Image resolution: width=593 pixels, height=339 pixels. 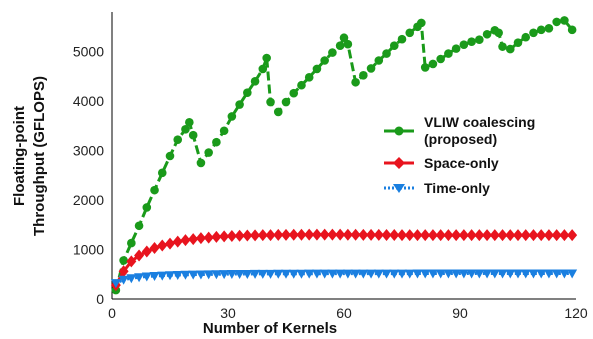 What do you see at coordinates (460, 139) in the screenshot?
I see `legend-label-cont: (proposed)` at bounding box center [460, 139].